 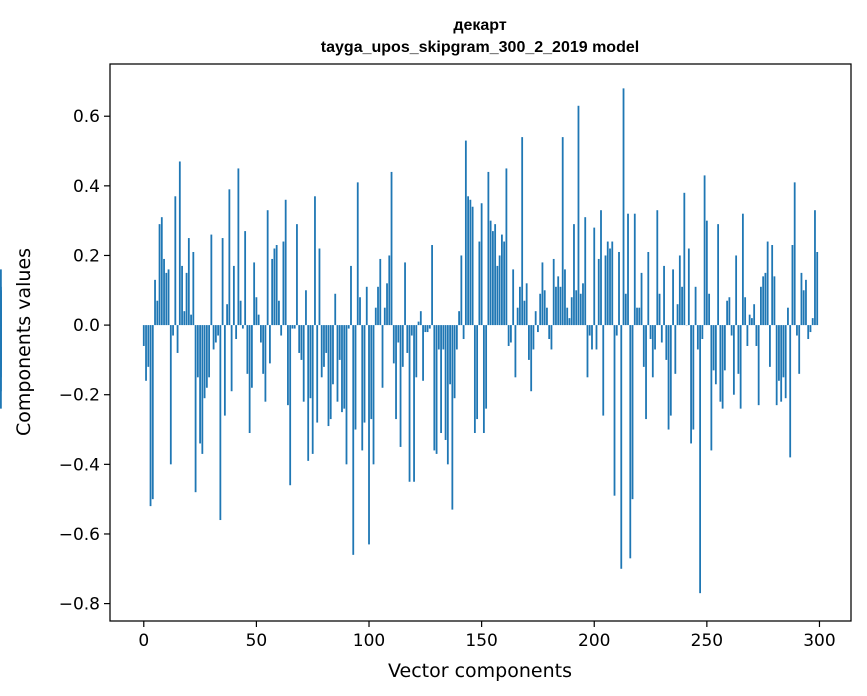 I want to click on y-tick-label: 0.2, so click(x=86, y=256).